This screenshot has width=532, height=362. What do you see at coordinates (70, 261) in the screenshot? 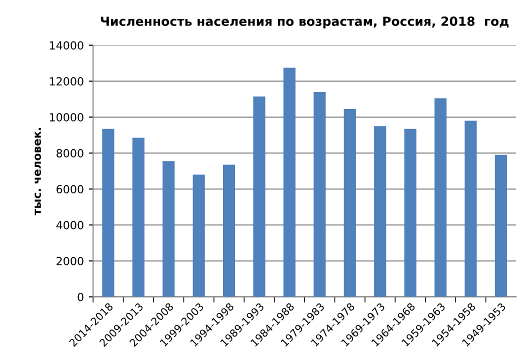
I see `y-tick-label: 2000` at bounding box center [70, 261].